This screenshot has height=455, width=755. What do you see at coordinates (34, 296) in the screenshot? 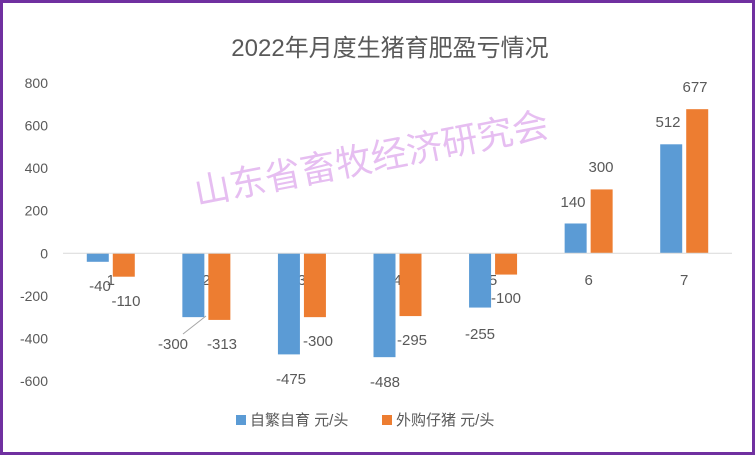
I see `y-tick-label: -200` at bounding box center [34, 296].